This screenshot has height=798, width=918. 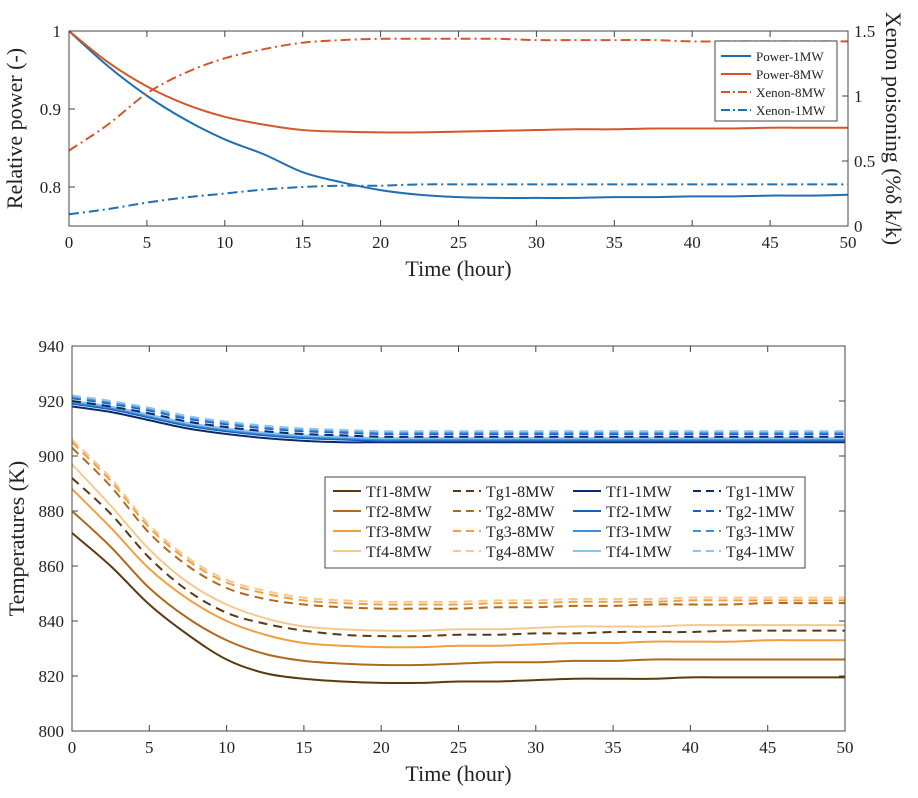 I want to click on series-line-tf2-1mw, so click(x=458, y=422).